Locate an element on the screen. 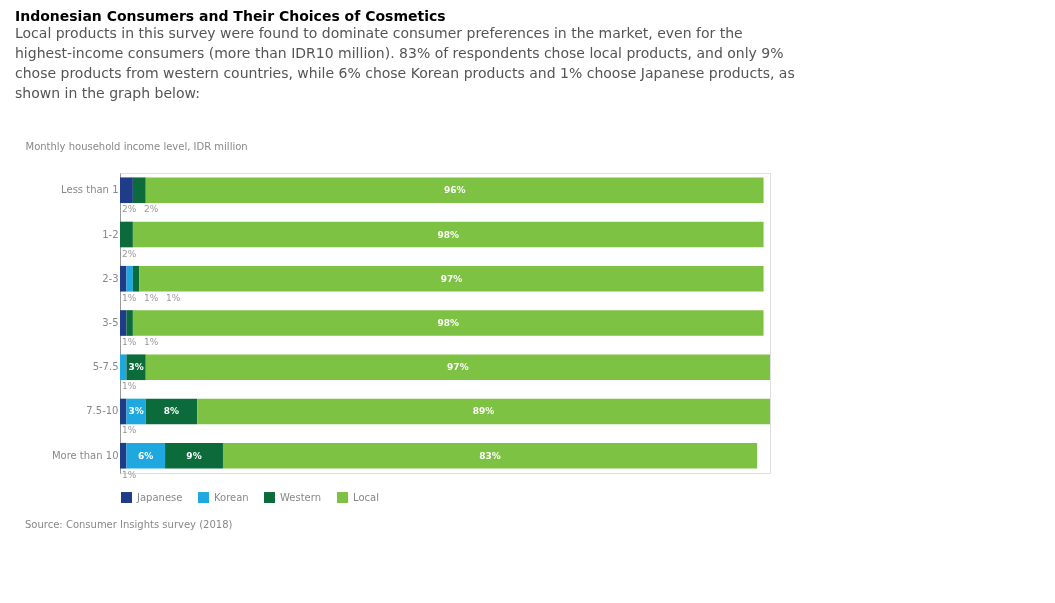 The width and height of the screenshot is (1055, 603). data-label: 6% is located at coordinates (146, 455).